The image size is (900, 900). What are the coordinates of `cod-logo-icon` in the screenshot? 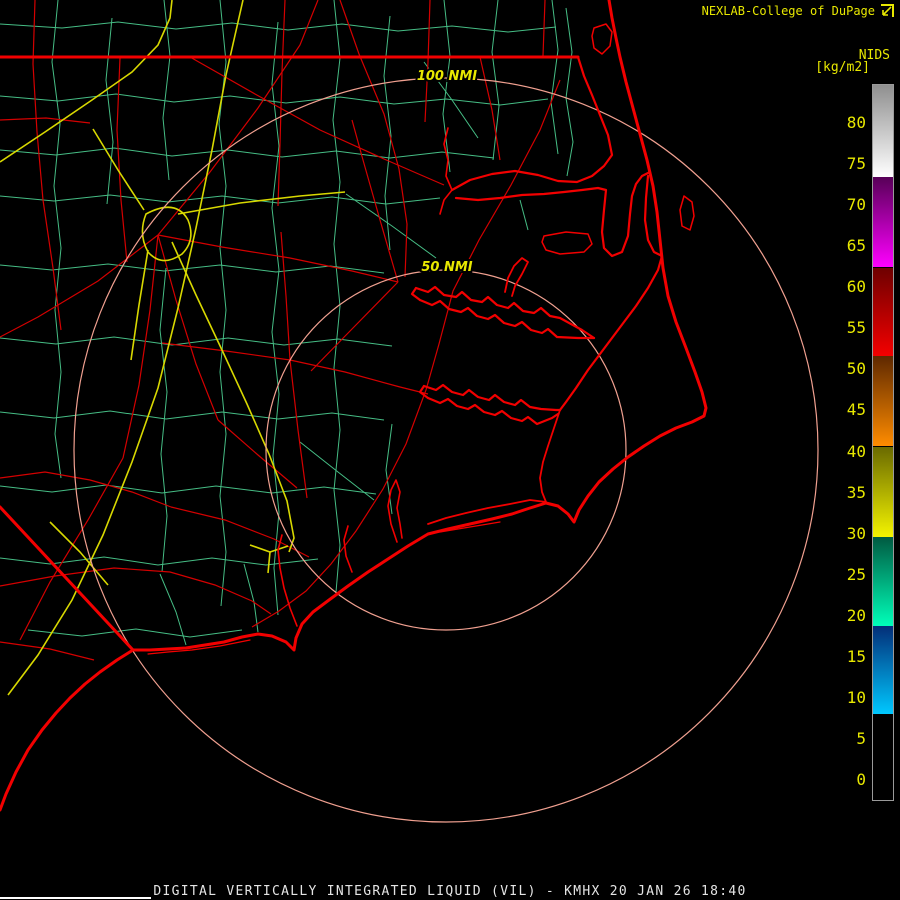 It's located at (887, 10).